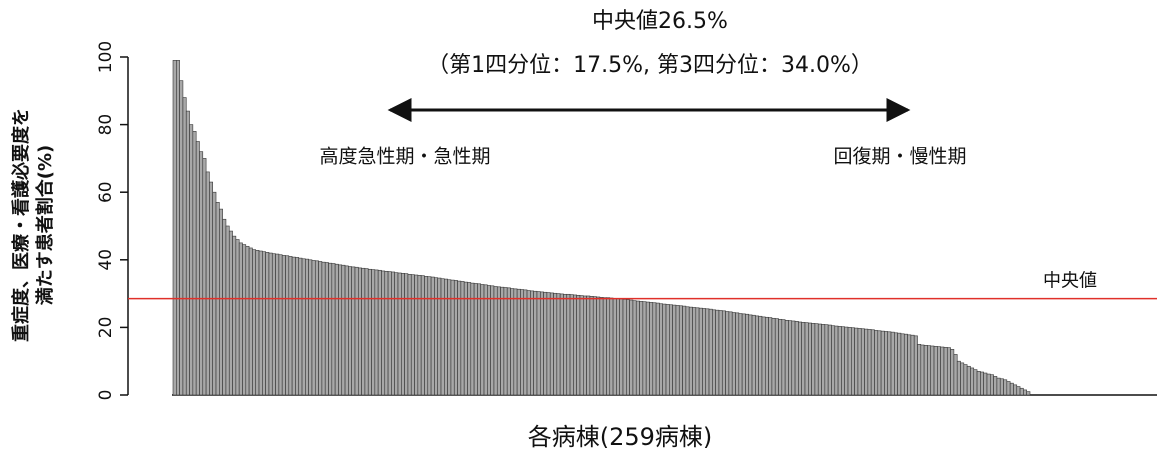  What do you see at coordinates (106, 57) in the screenshot?
I see `y-tick-label: 100` at bounding box center [106, 57].